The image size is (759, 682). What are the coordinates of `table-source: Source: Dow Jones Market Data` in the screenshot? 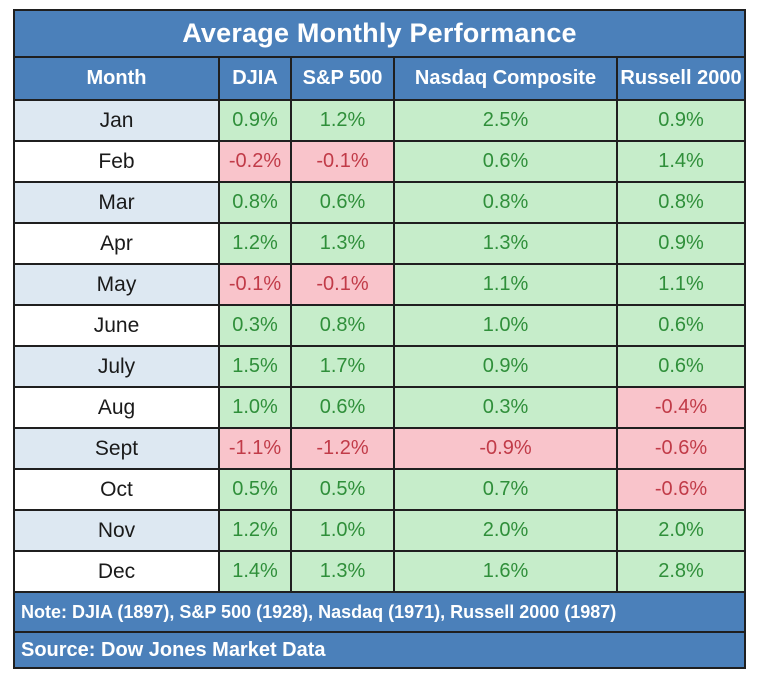 It's located at (379, 649).